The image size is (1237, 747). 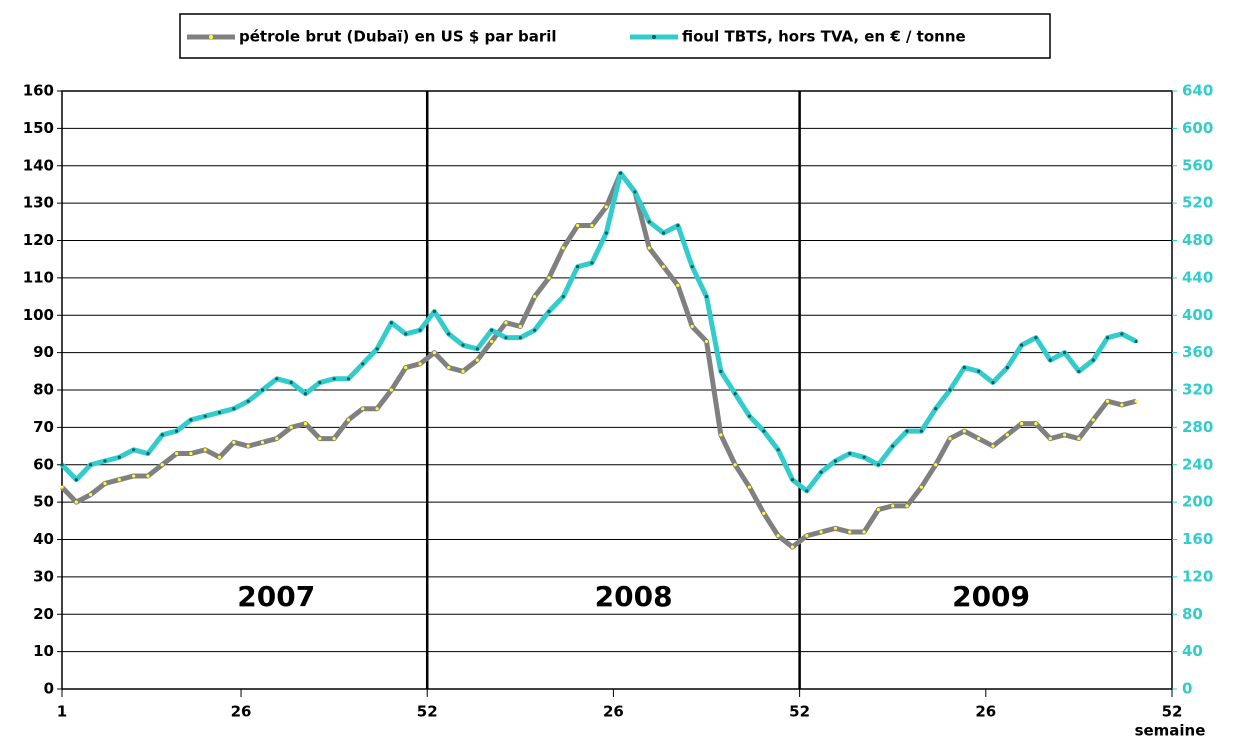 What do you see at coordinates (1197, 240) in the screenshot?
I see `y2-tick-label: 480` at bounding box center [1197, 240].